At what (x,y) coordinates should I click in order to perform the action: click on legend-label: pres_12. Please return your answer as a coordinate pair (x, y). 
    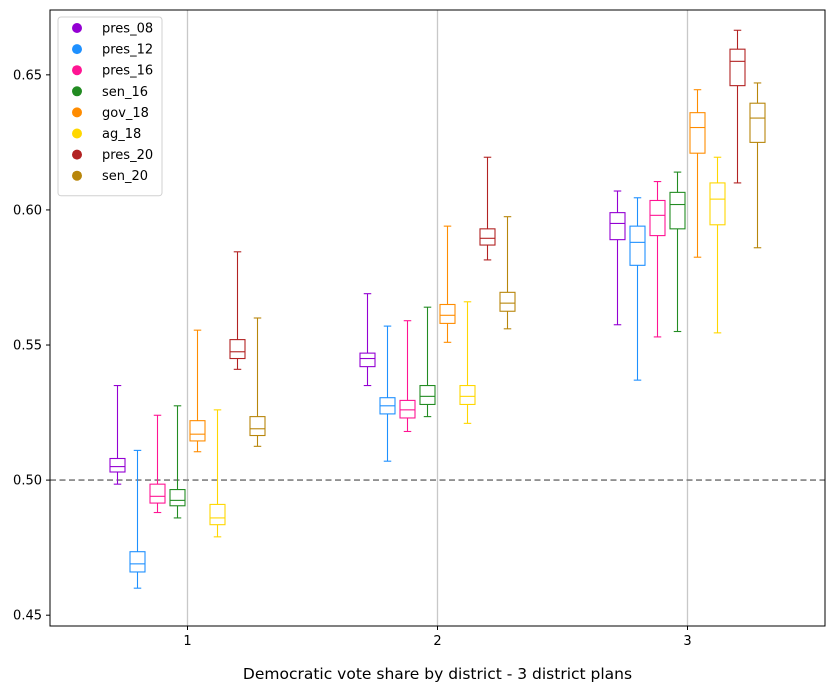
    Looking at the image, I should click on (127, 50).